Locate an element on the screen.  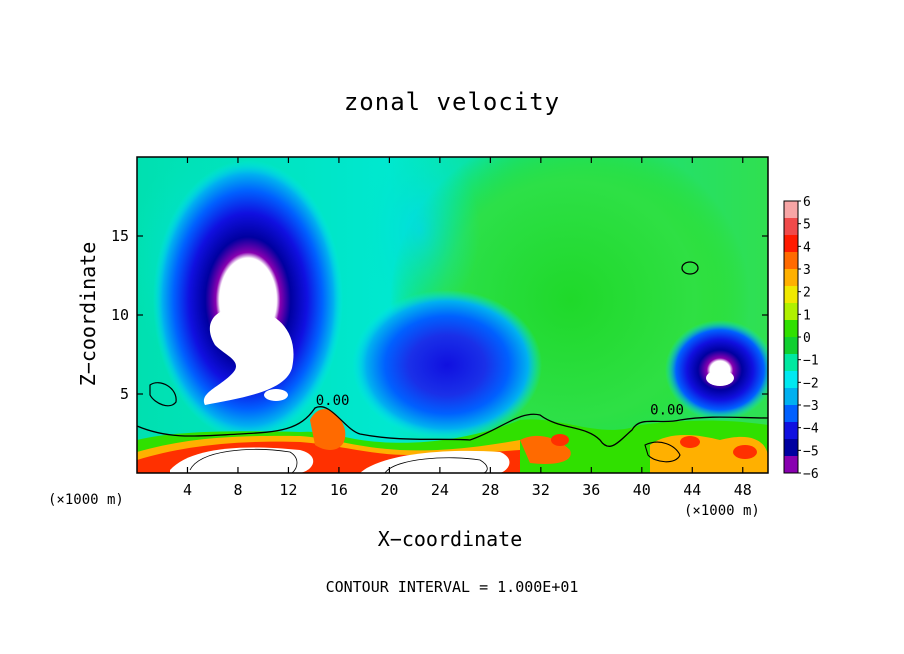
x-tick-label: 28 is located at coordinates (490, 490).